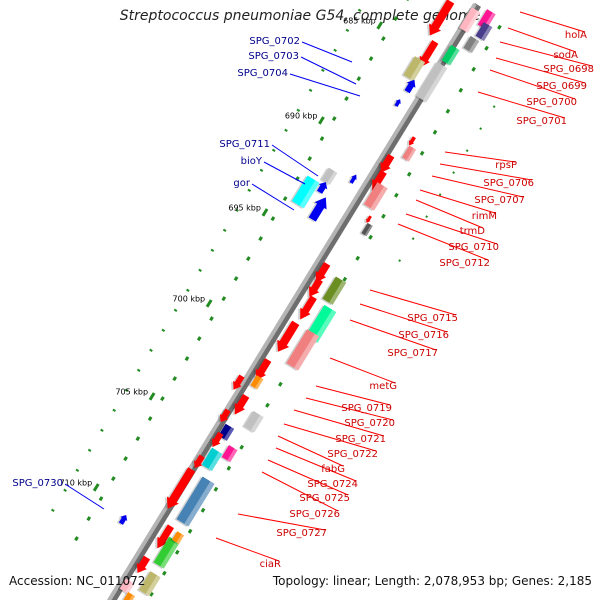  I want to click on right-gene-label: SPG_0720, so click(369, 423).